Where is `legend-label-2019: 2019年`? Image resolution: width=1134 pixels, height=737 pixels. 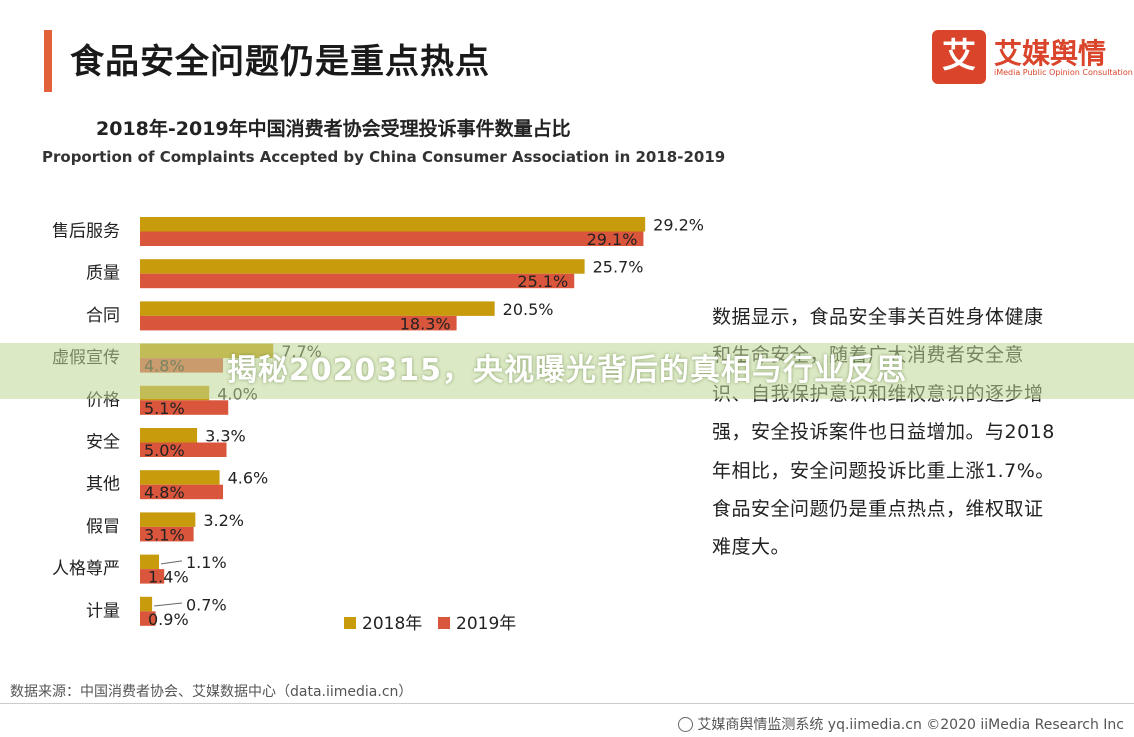 legend-label-2019: 2019年 is located at coordinates (486, 624).